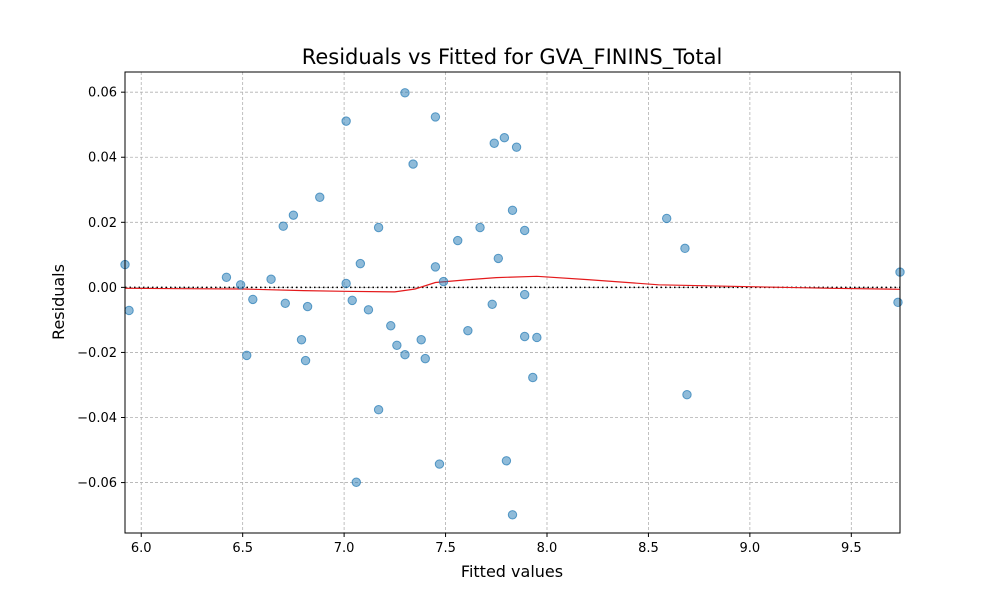 Image resolution: width=1000 pixels, height=600 pixels. Describe the element at coordinates (58, 302) in the screenshot. I see `y-axis-label: Residuals` at that location.